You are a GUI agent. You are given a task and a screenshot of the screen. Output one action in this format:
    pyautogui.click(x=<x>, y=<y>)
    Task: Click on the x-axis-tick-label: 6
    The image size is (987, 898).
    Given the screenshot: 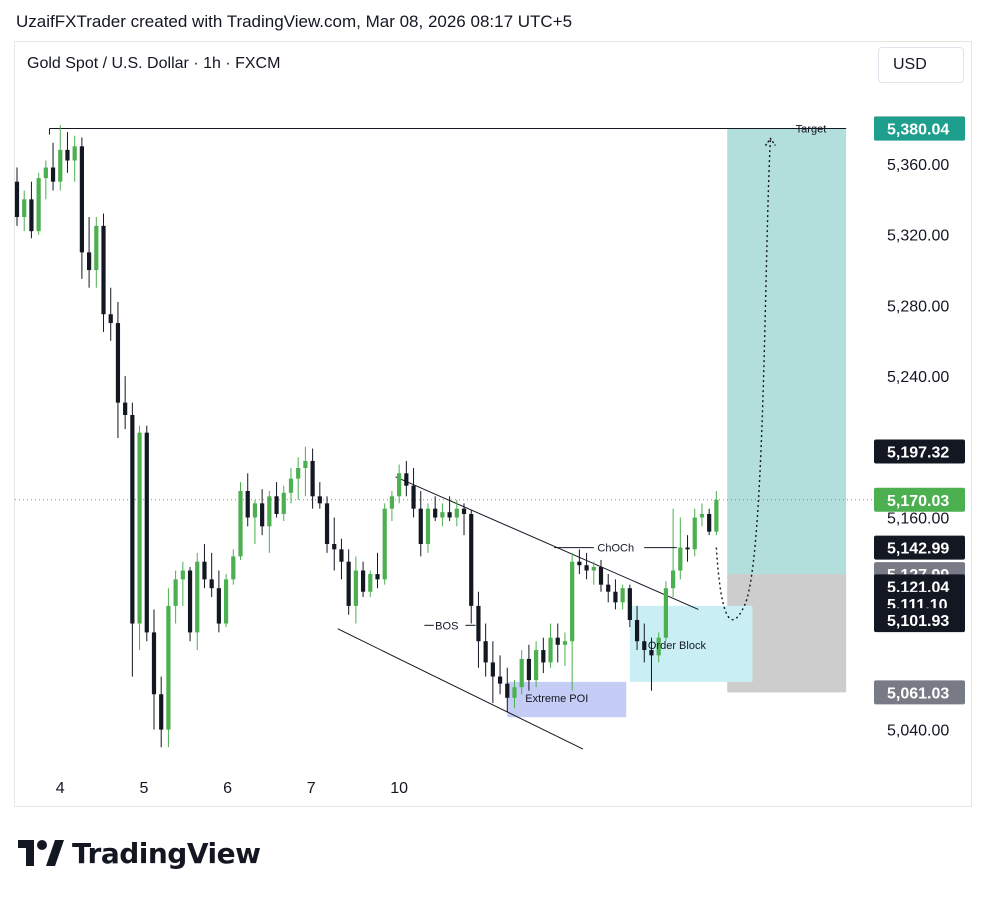 What is the action you would take?
    pyautogui.click(x=227, y=788)
    